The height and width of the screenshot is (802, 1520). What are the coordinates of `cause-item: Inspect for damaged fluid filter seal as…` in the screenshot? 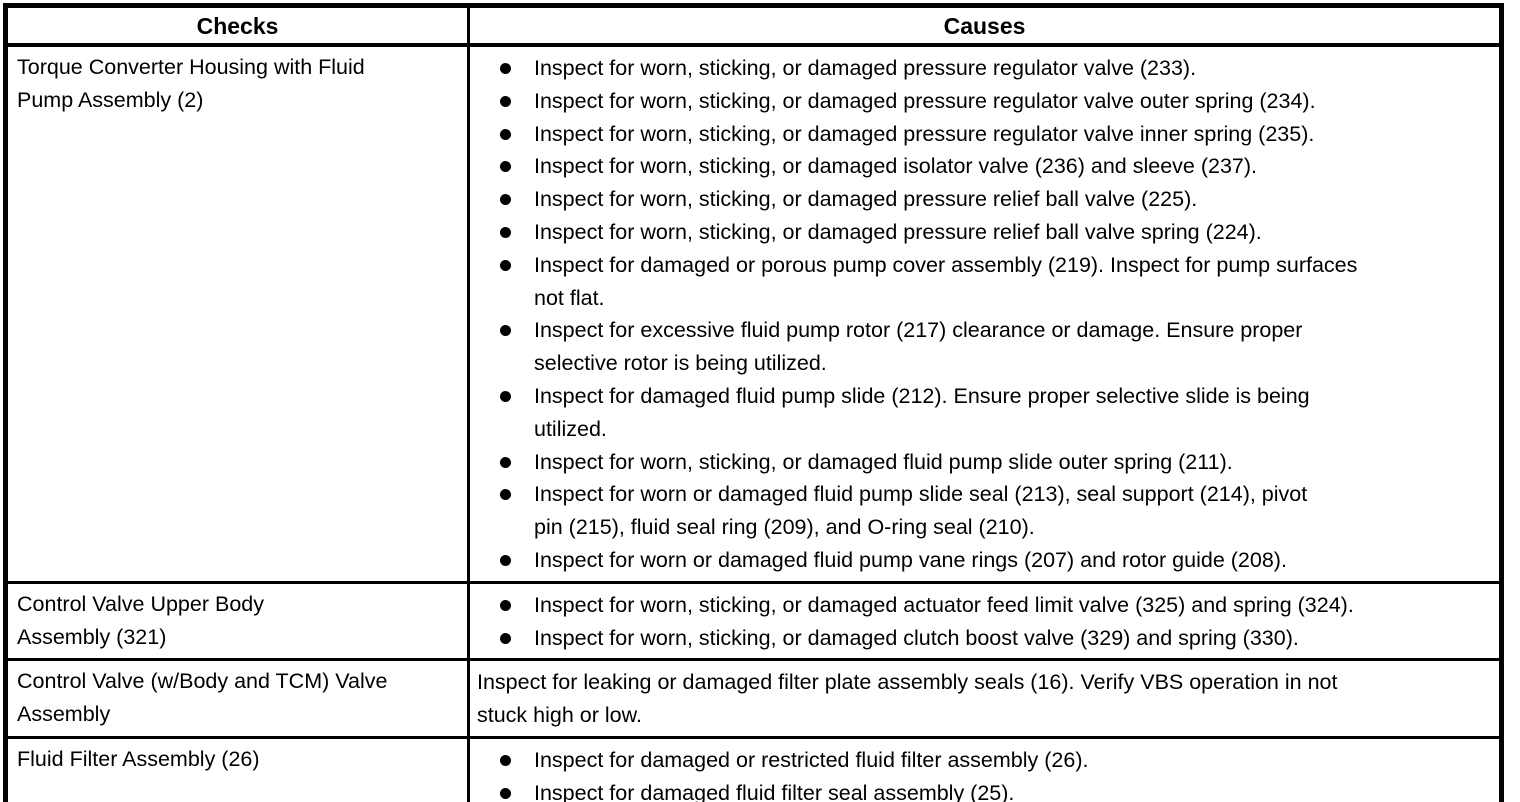 It's located at (982, 789).